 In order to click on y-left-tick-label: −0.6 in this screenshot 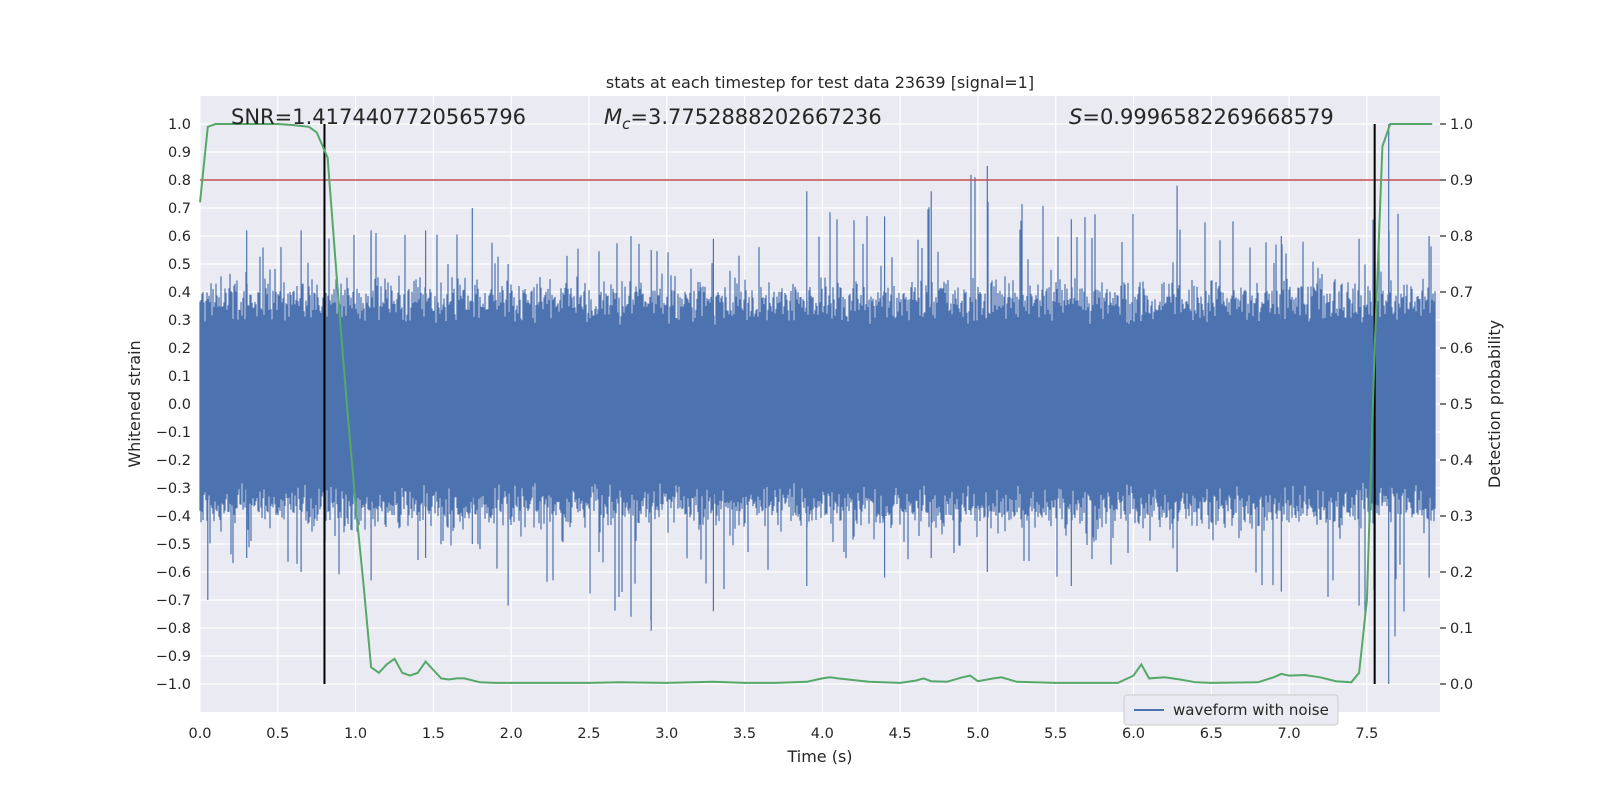, I will do `click(173, 573)`.